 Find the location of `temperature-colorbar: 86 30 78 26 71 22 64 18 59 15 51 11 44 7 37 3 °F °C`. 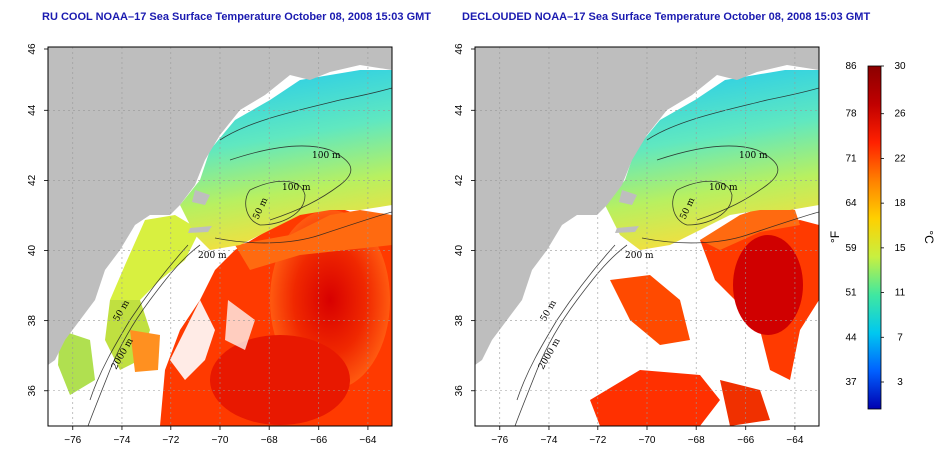

temperature-colorbar: 86 30 78 26 71 22 64 18 59 15 51 11 44 7 37 3 °F °C is located at coordinates (882, 235).